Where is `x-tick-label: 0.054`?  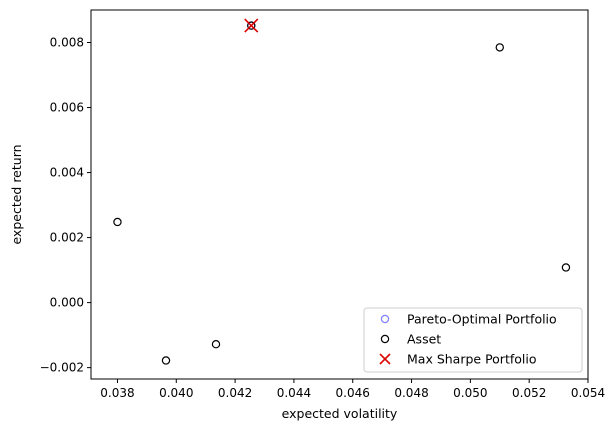
x-tick-label: 0.054 is located at coordinates (588, 393).